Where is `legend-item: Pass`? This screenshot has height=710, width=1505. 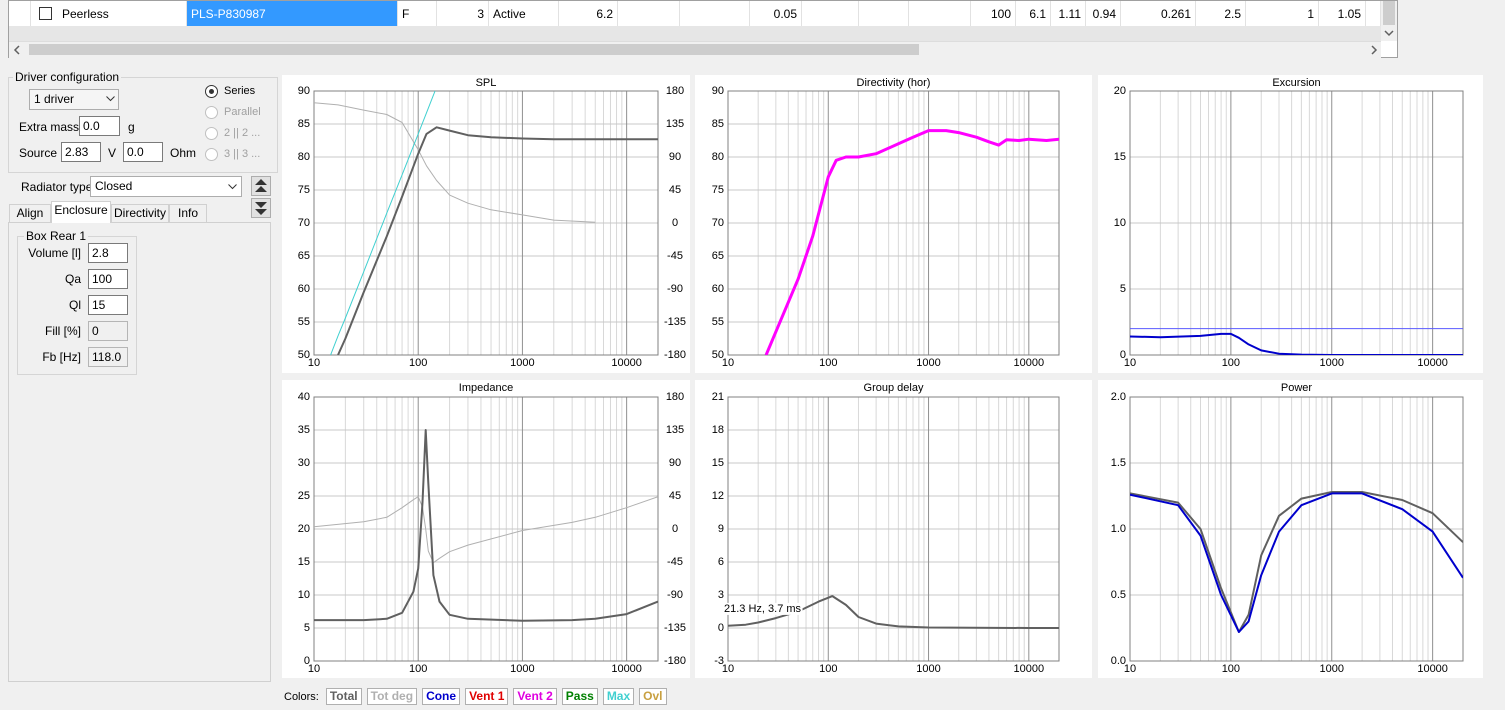
legend-item: Pass is located at coordinates (579, 696).